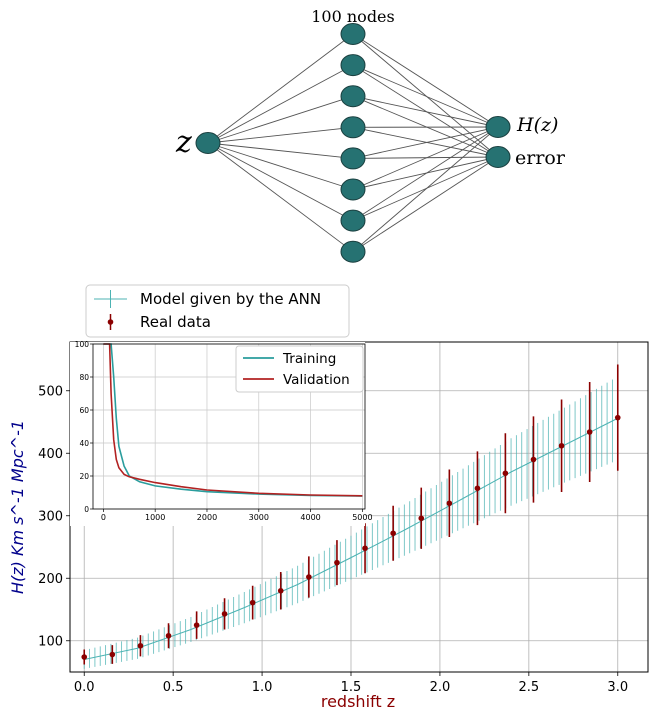 This screenshot has height=711, width=652. I want to click on y-tick-label: 400, so click(50, 454).